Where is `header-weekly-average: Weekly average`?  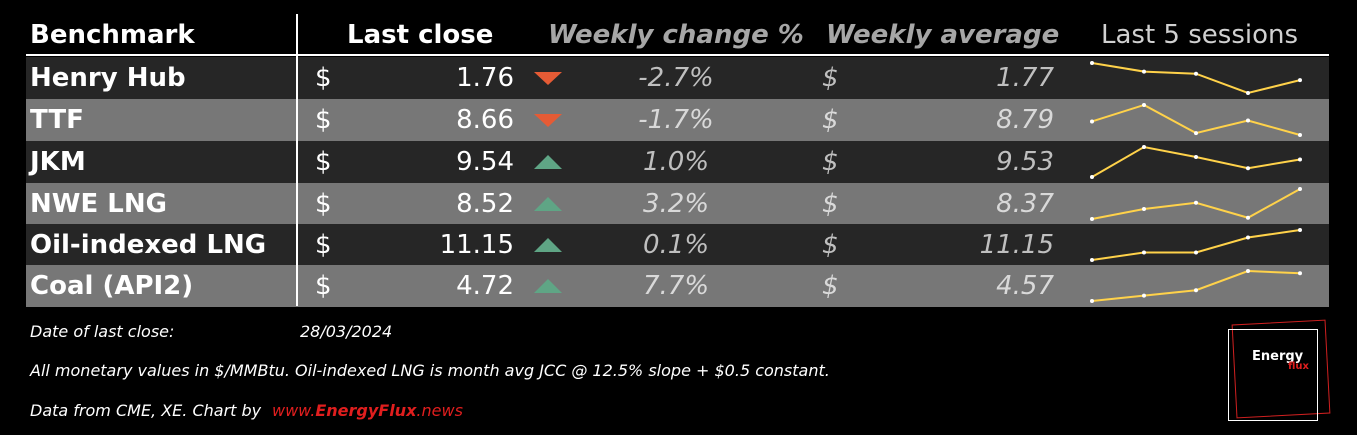 header-weekly-average: Weekly average is located at coordinates (943, 35).